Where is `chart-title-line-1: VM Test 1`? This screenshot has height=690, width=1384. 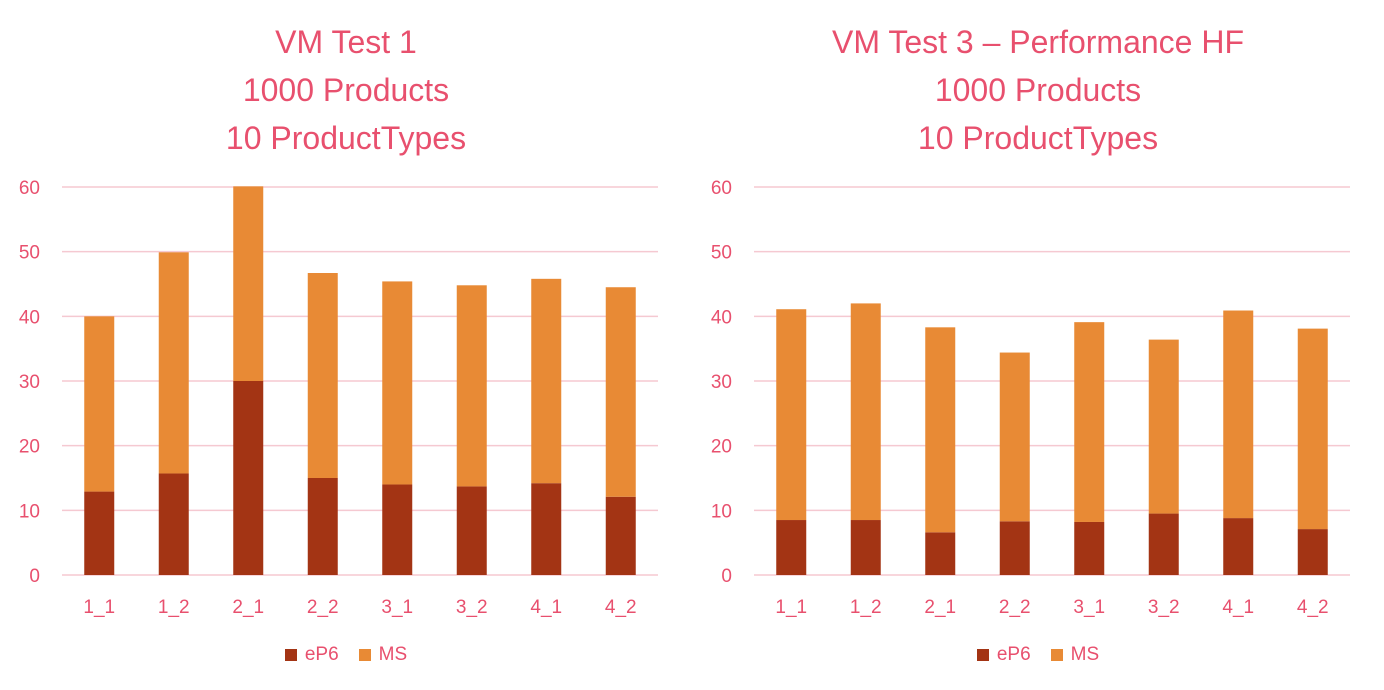 chart-title-line-1: VM Test 1 is located at coordinates (346, 42).